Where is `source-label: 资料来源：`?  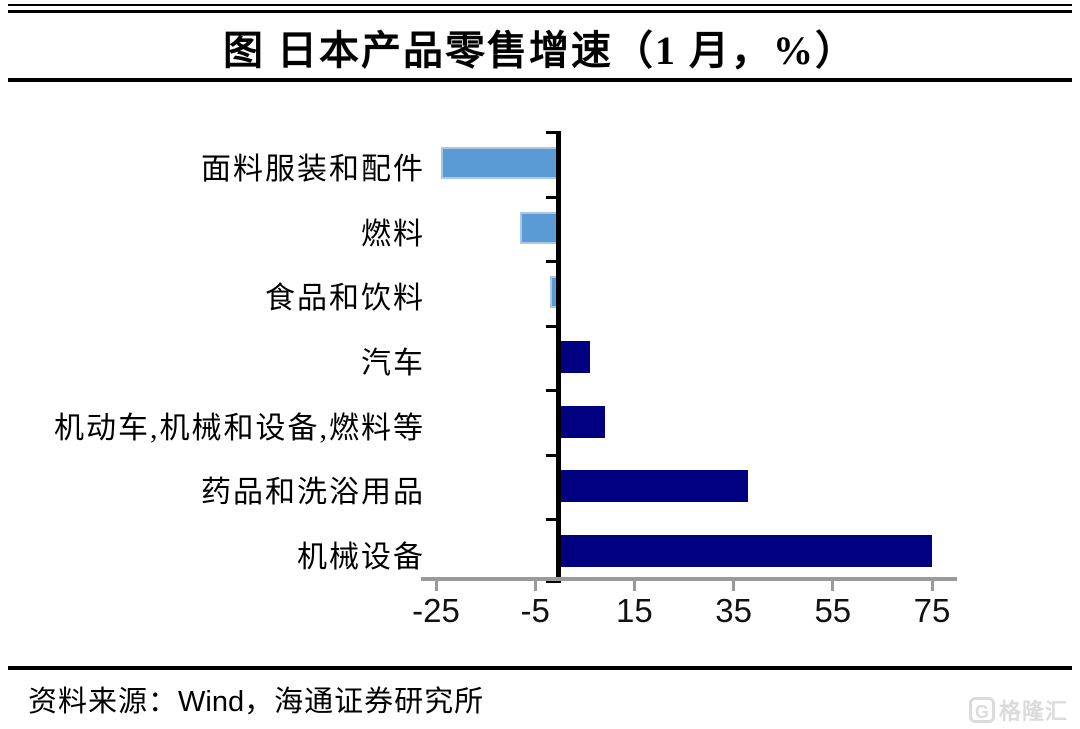
source-label: 资料来源： is located at coordinates (103, 702).